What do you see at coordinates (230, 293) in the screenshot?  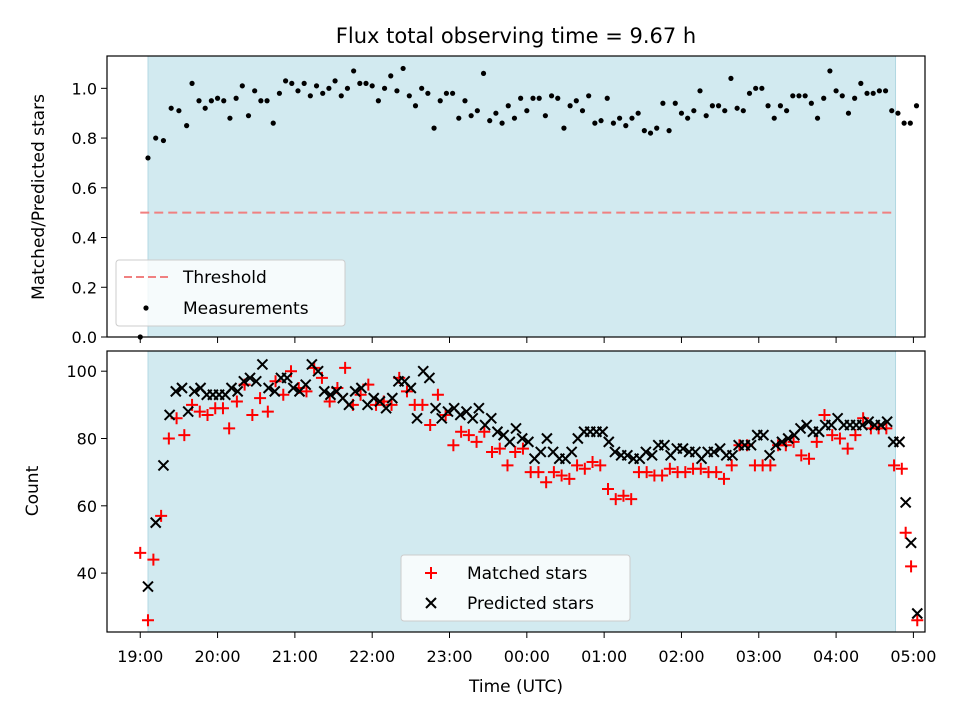 I see `top-legend-box` at bounding box center [230, 293].